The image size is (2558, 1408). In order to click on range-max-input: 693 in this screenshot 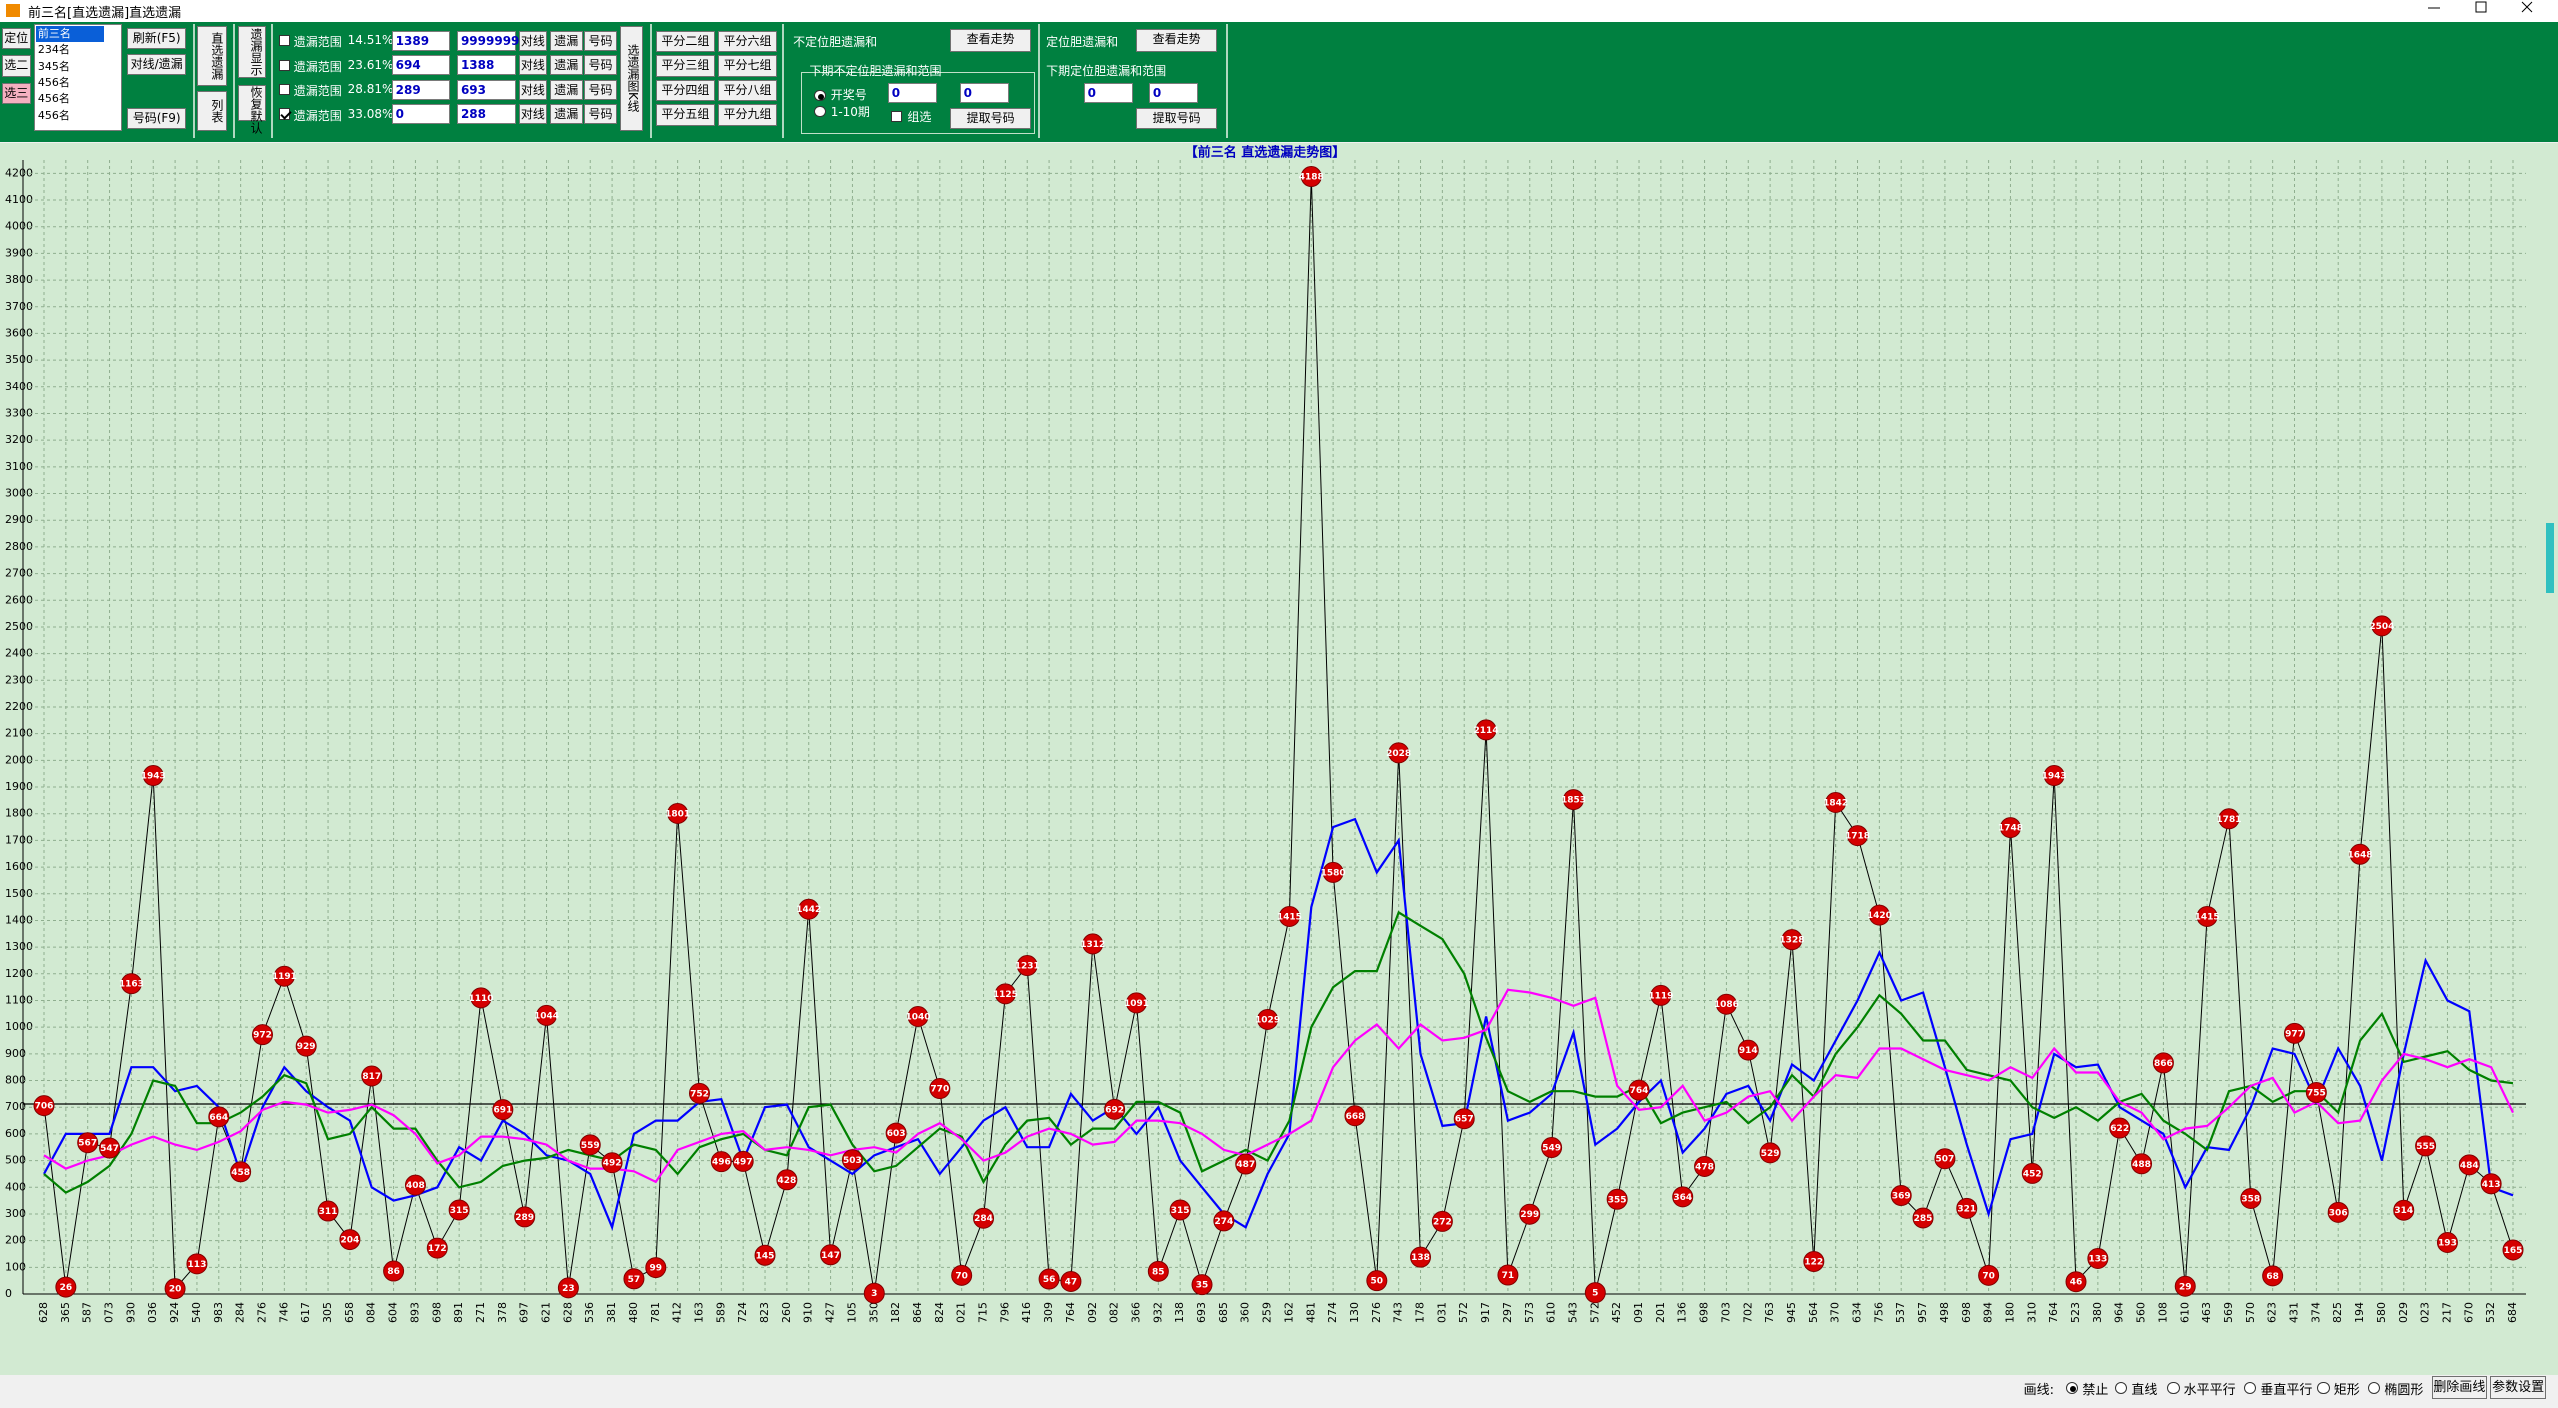, I will do `click(486, 89)`.